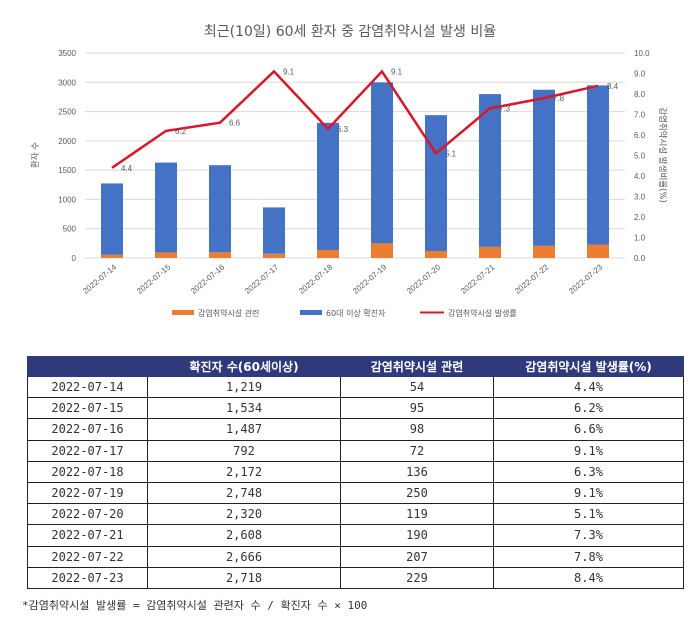  I want to click on rate-cell: 4.4%, so click(588, 387).